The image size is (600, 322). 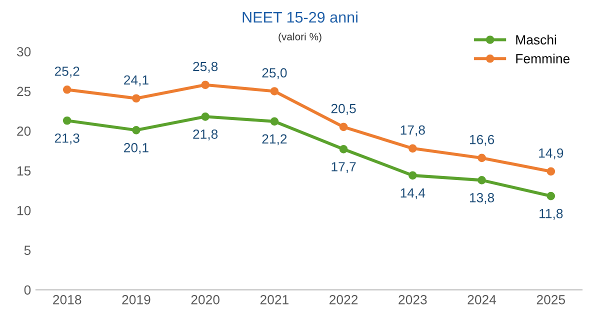 I want to click on x-tick-label: 2023, so click(x=412, y=299).